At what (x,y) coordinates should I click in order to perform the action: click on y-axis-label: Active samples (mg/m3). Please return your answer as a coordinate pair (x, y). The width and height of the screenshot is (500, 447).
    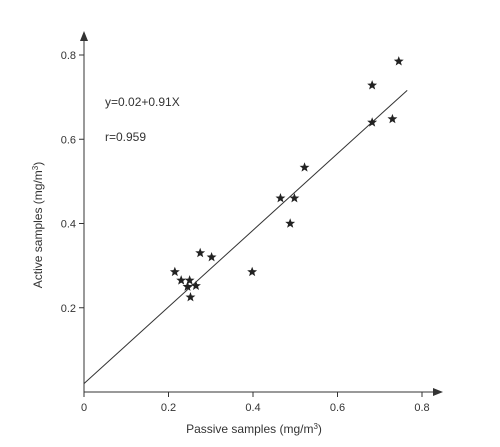
    Looking at the image, I should click on (38, 225).